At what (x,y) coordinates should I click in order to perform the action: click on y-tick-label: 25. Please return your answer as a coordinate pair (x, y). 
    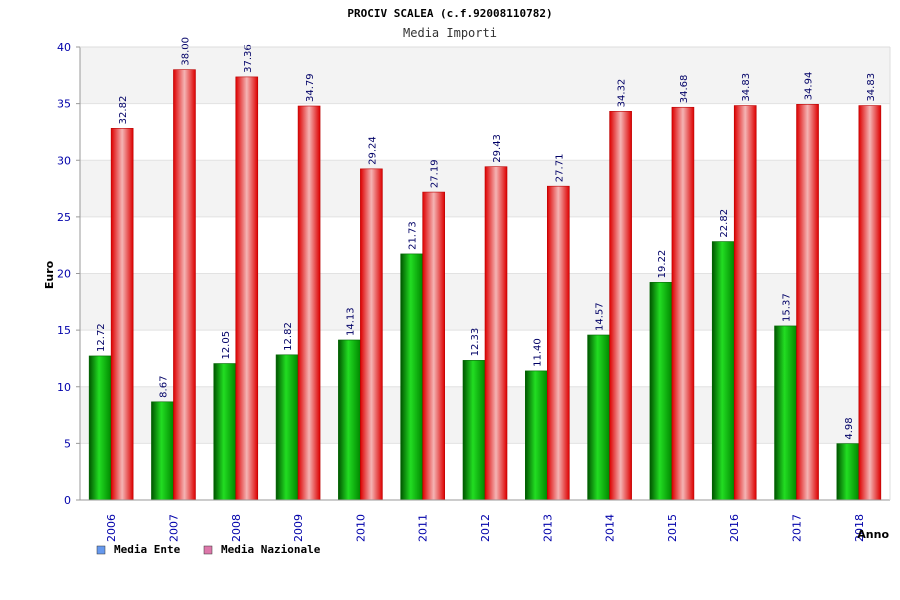
    Looking at the image, I should click on (64, 217).